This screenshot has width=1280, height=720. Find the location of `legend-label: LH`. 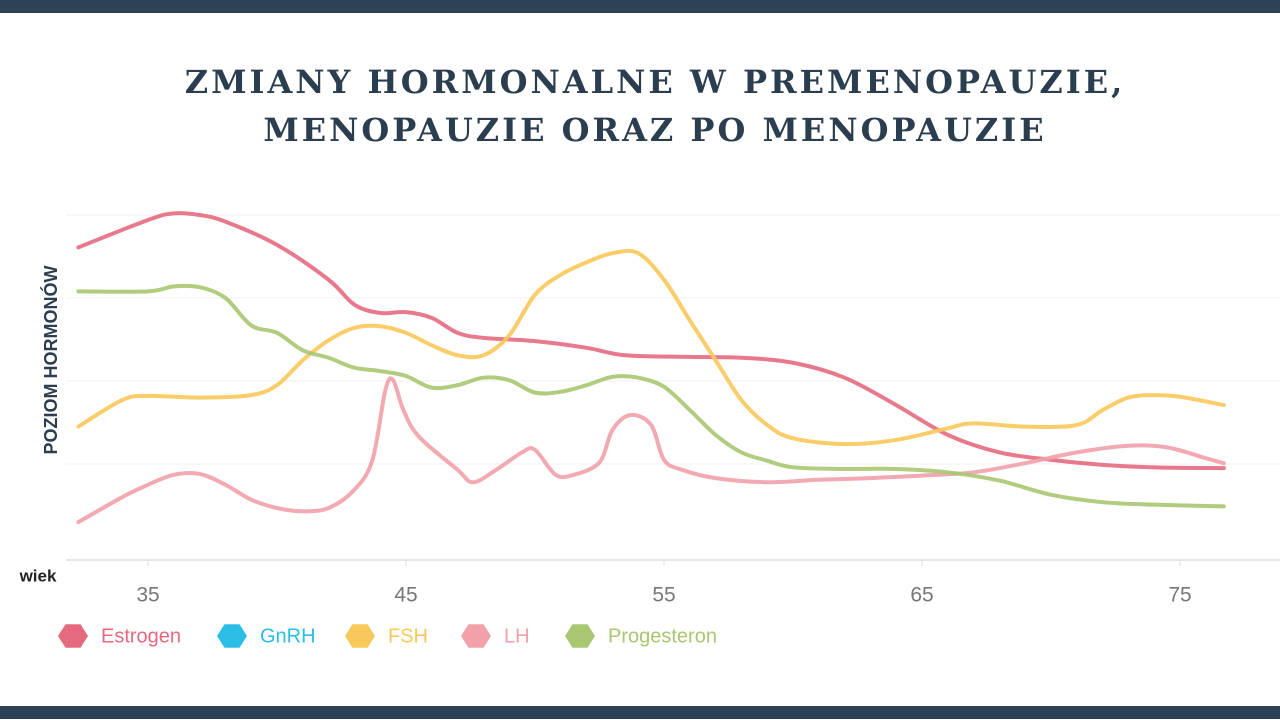

legend-label: LH is located at coordinates (517, 636).